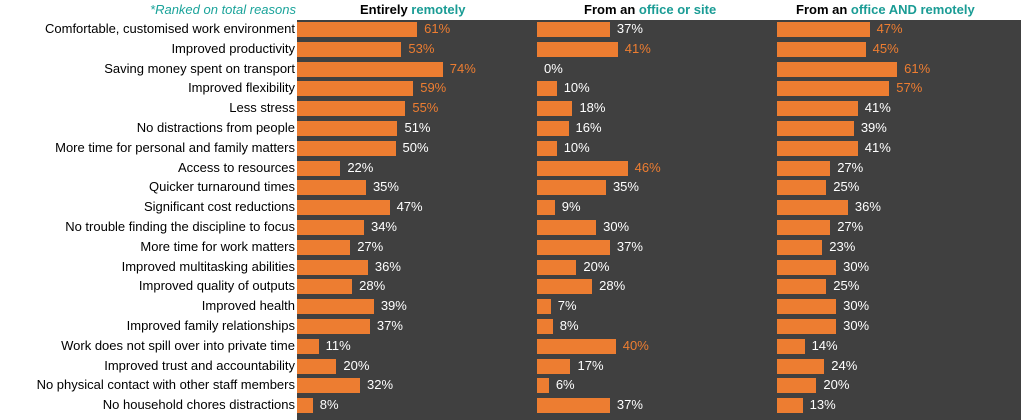 The image size is (1024, 420). What do you see at coordinates (438, 9) in the screenshot?
I see `panel-header-highlight: remotely` at bounding box center [438, 9].